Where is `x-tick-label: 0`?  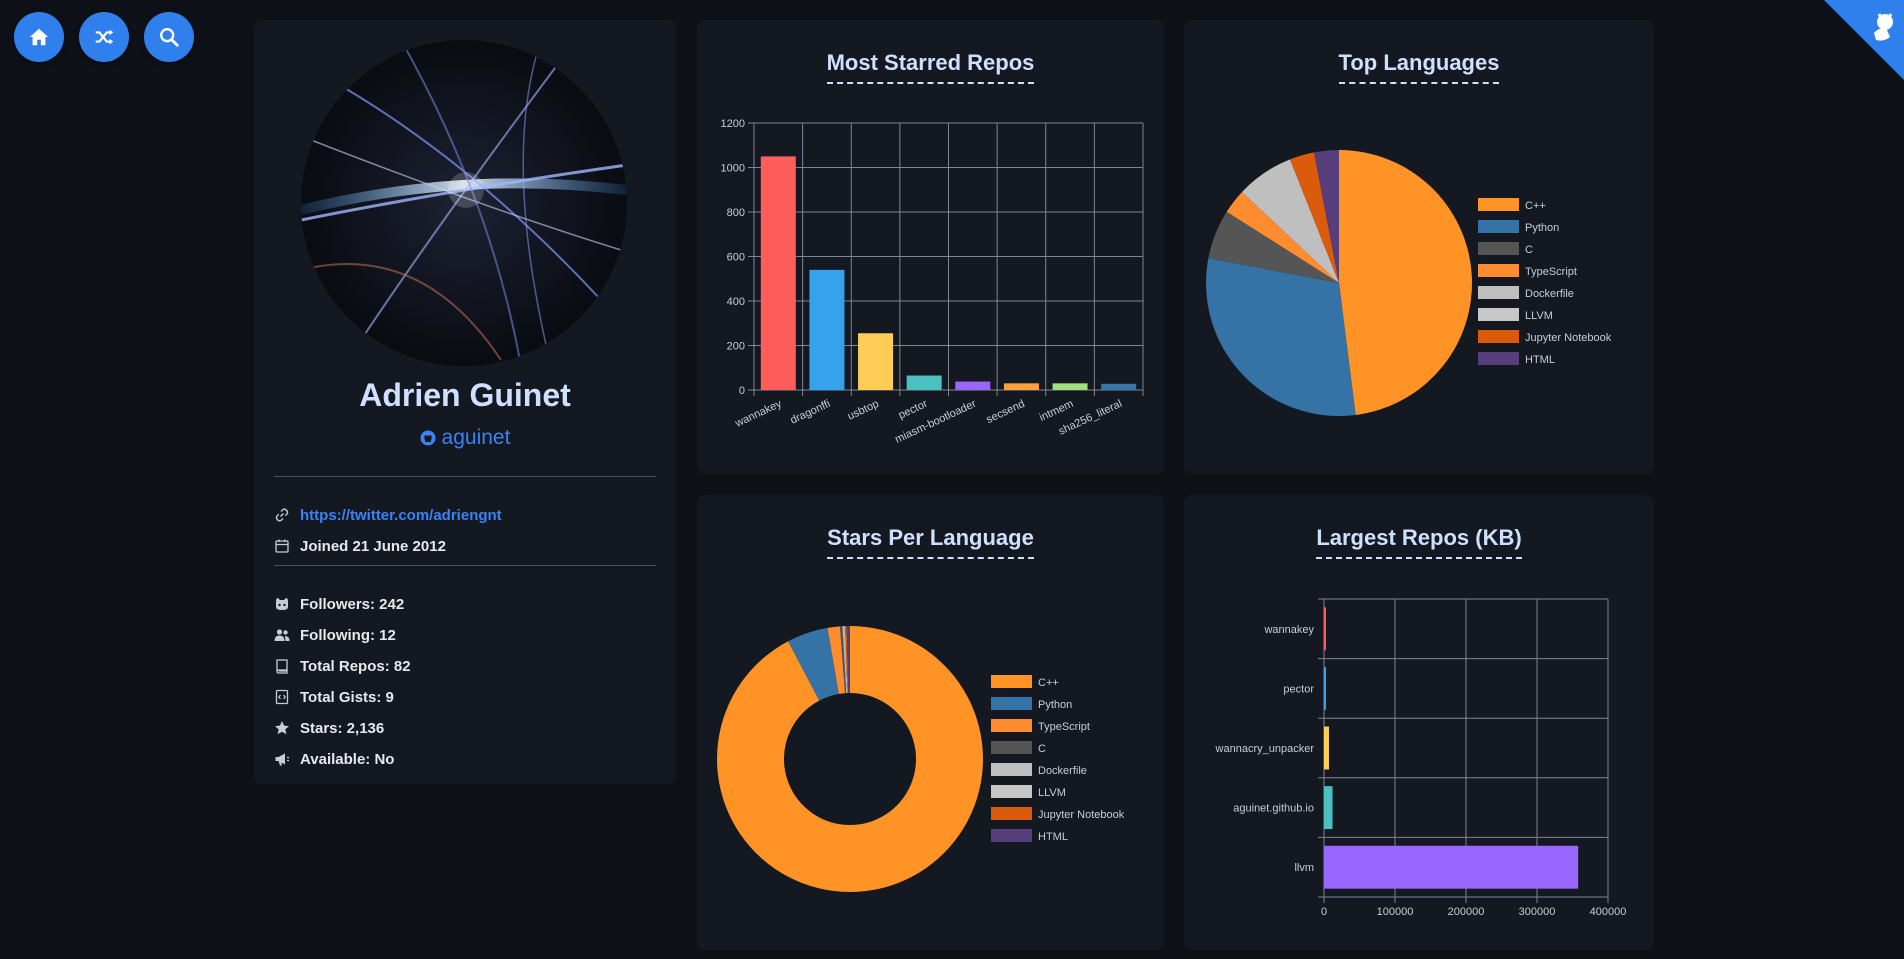
x-tick-label: 0 is located at coordinates (1324, 912).